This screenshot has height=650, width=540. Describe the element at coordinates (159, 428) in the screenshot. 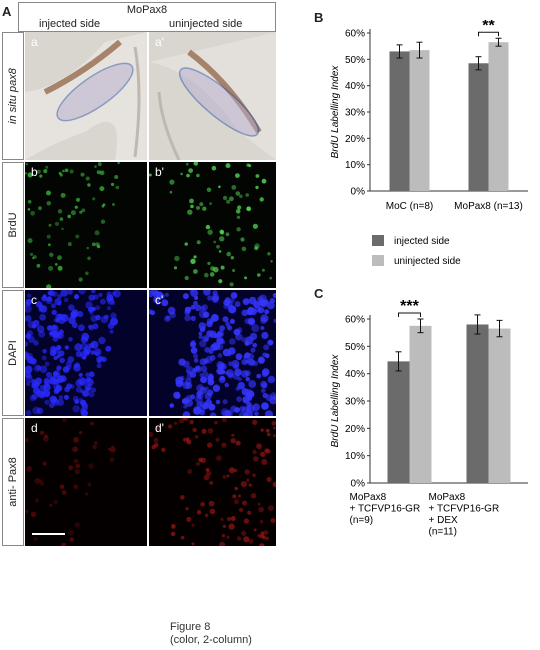

I see `panel-label-d-prime: d'` at that location.